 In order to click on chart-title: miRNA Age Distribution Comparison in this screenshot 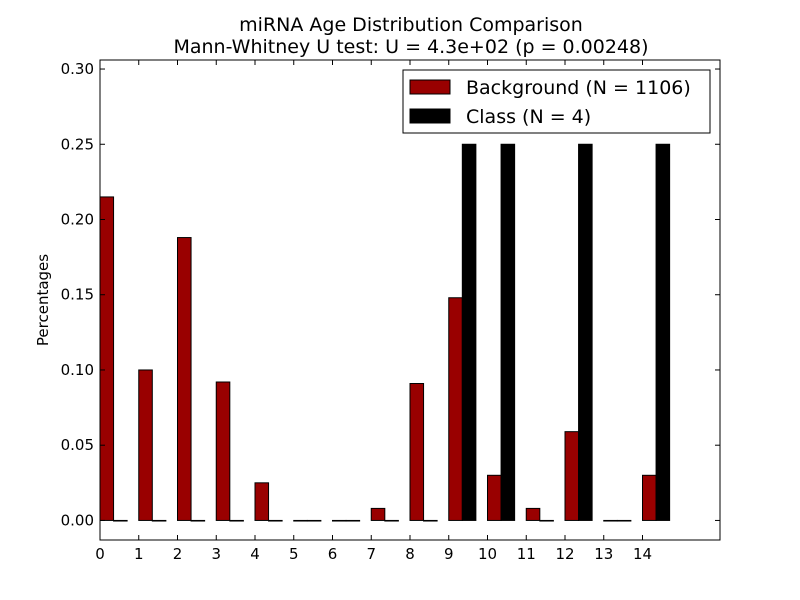, I will do `click(411, 25)`.